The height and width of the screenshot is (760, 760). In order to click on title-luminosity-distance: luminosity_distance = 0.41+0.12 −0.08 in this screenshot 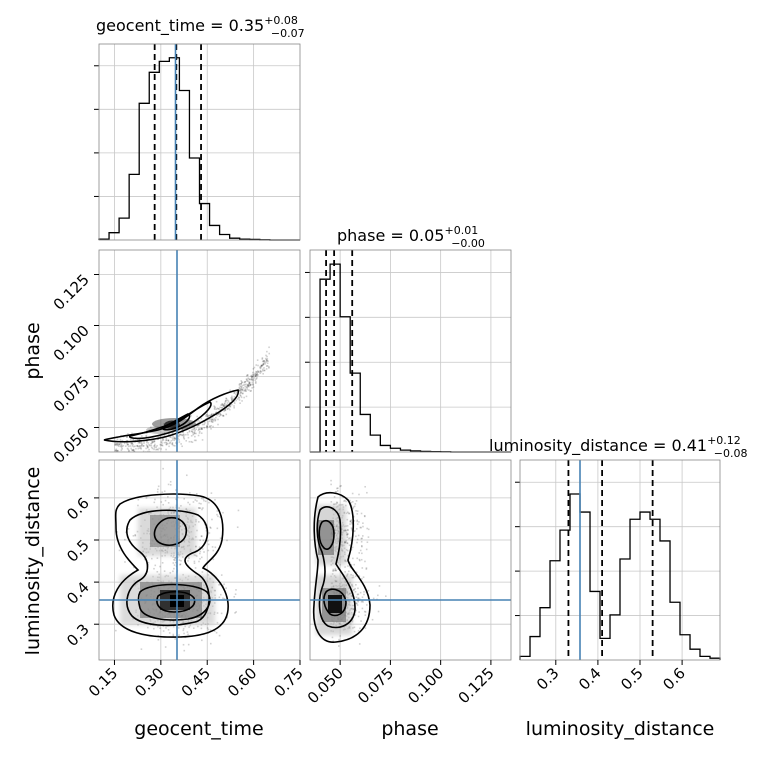, I will do `click(618, 447)`.